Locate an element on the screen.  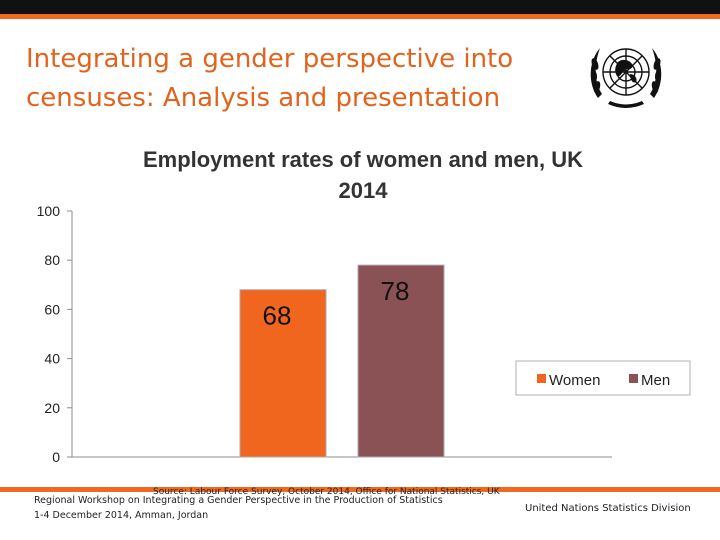
data-label-men: 78 is located at coordinates (395, 291).